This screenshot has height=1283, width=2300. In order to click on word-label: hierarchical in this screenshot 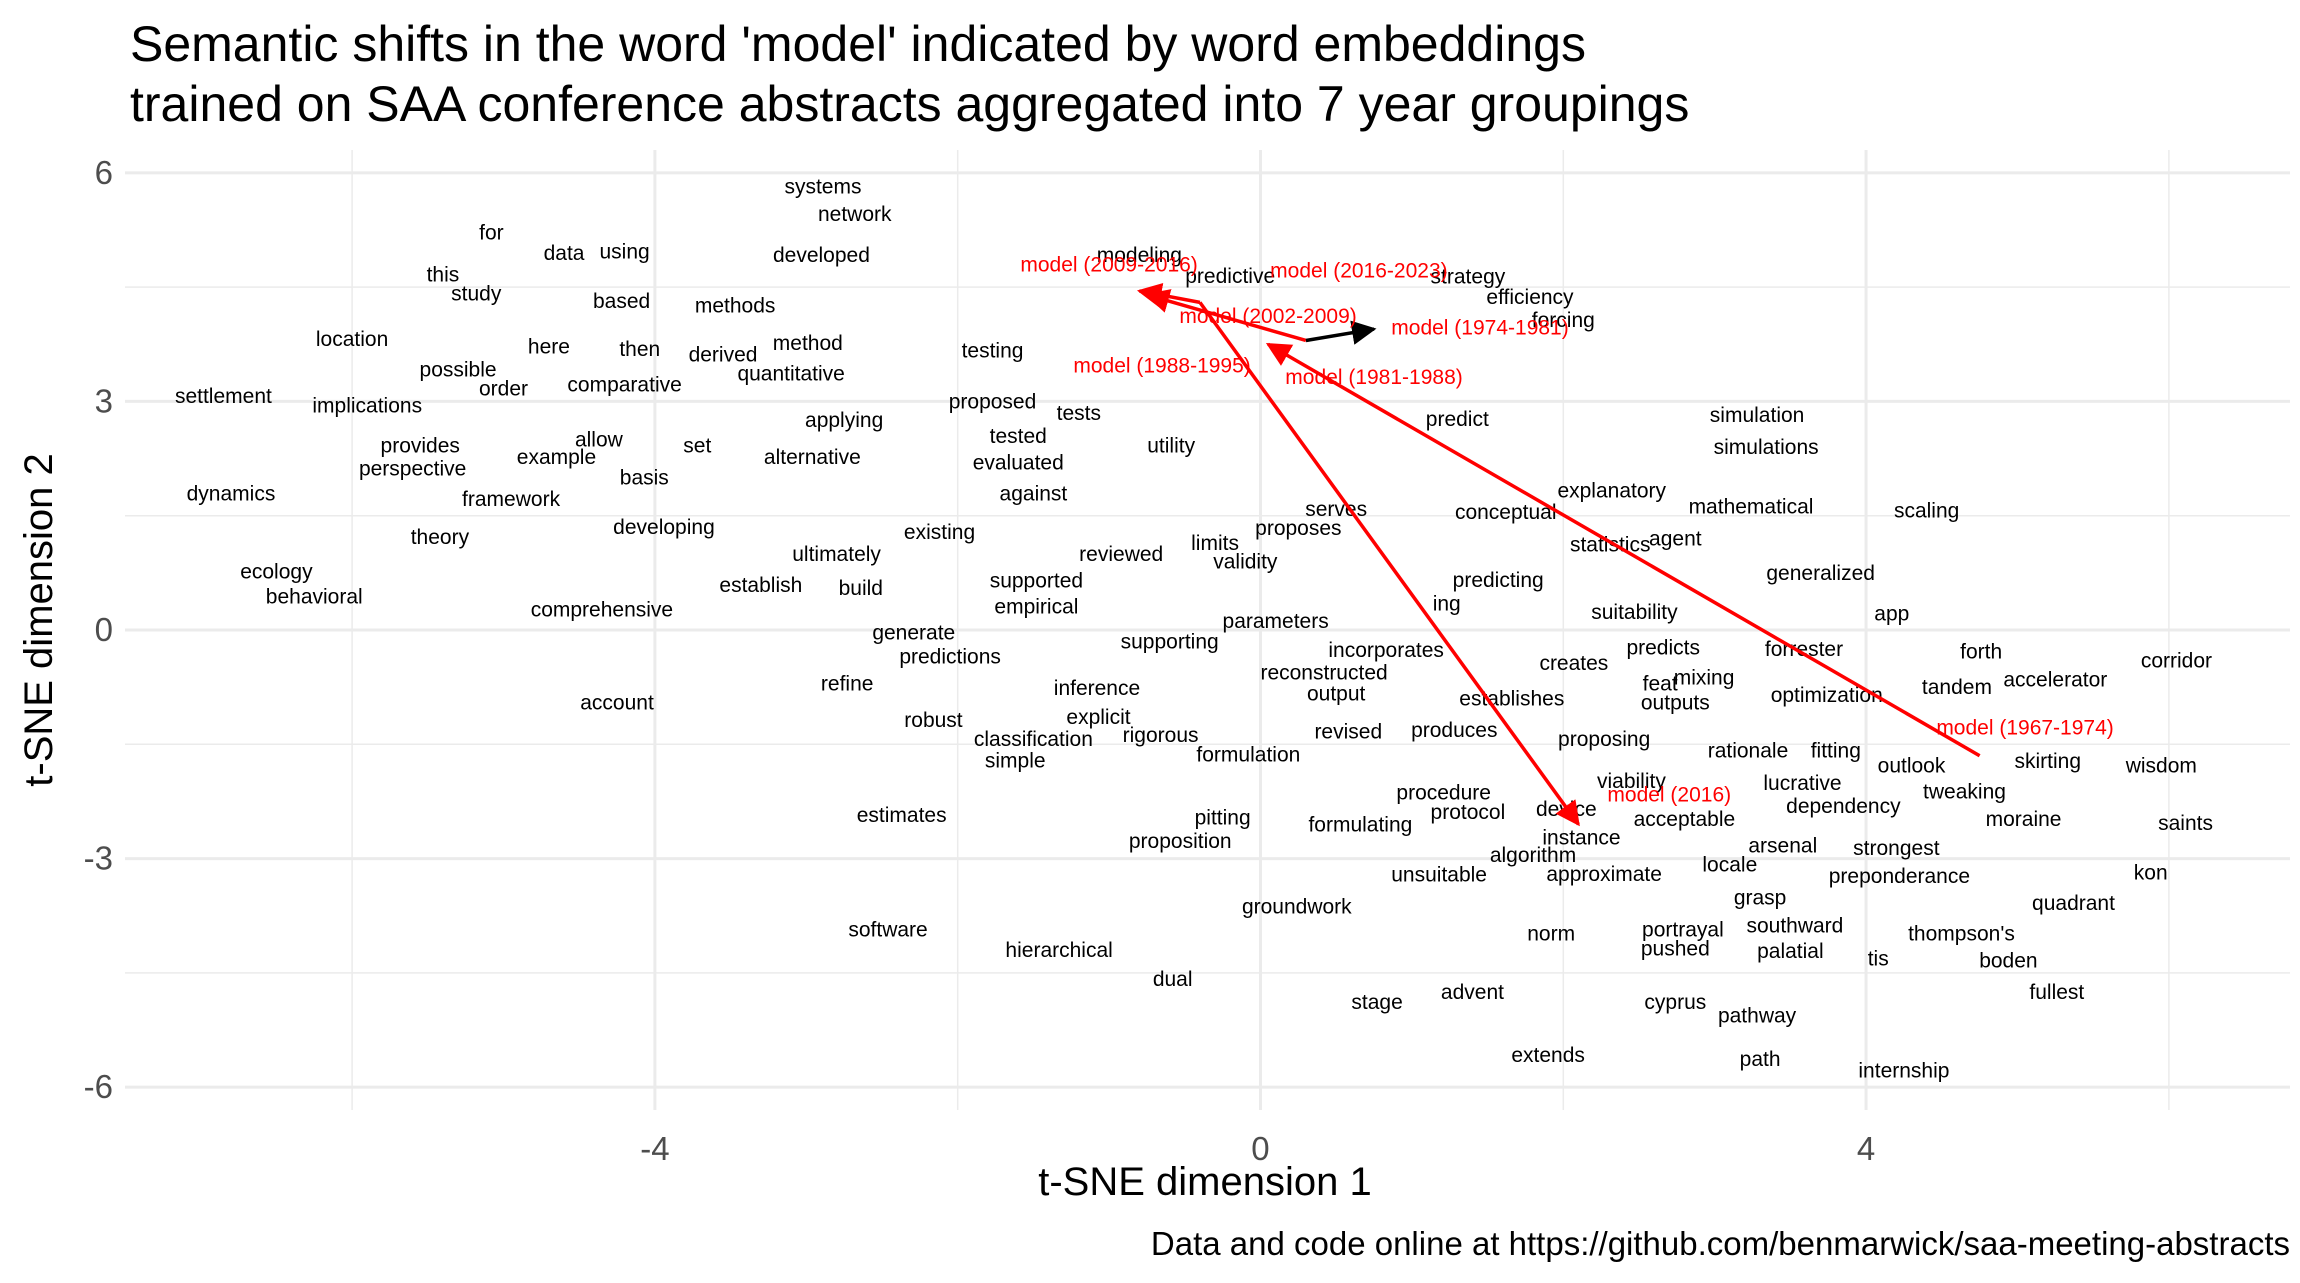, I will do `click(1058, 950)`.